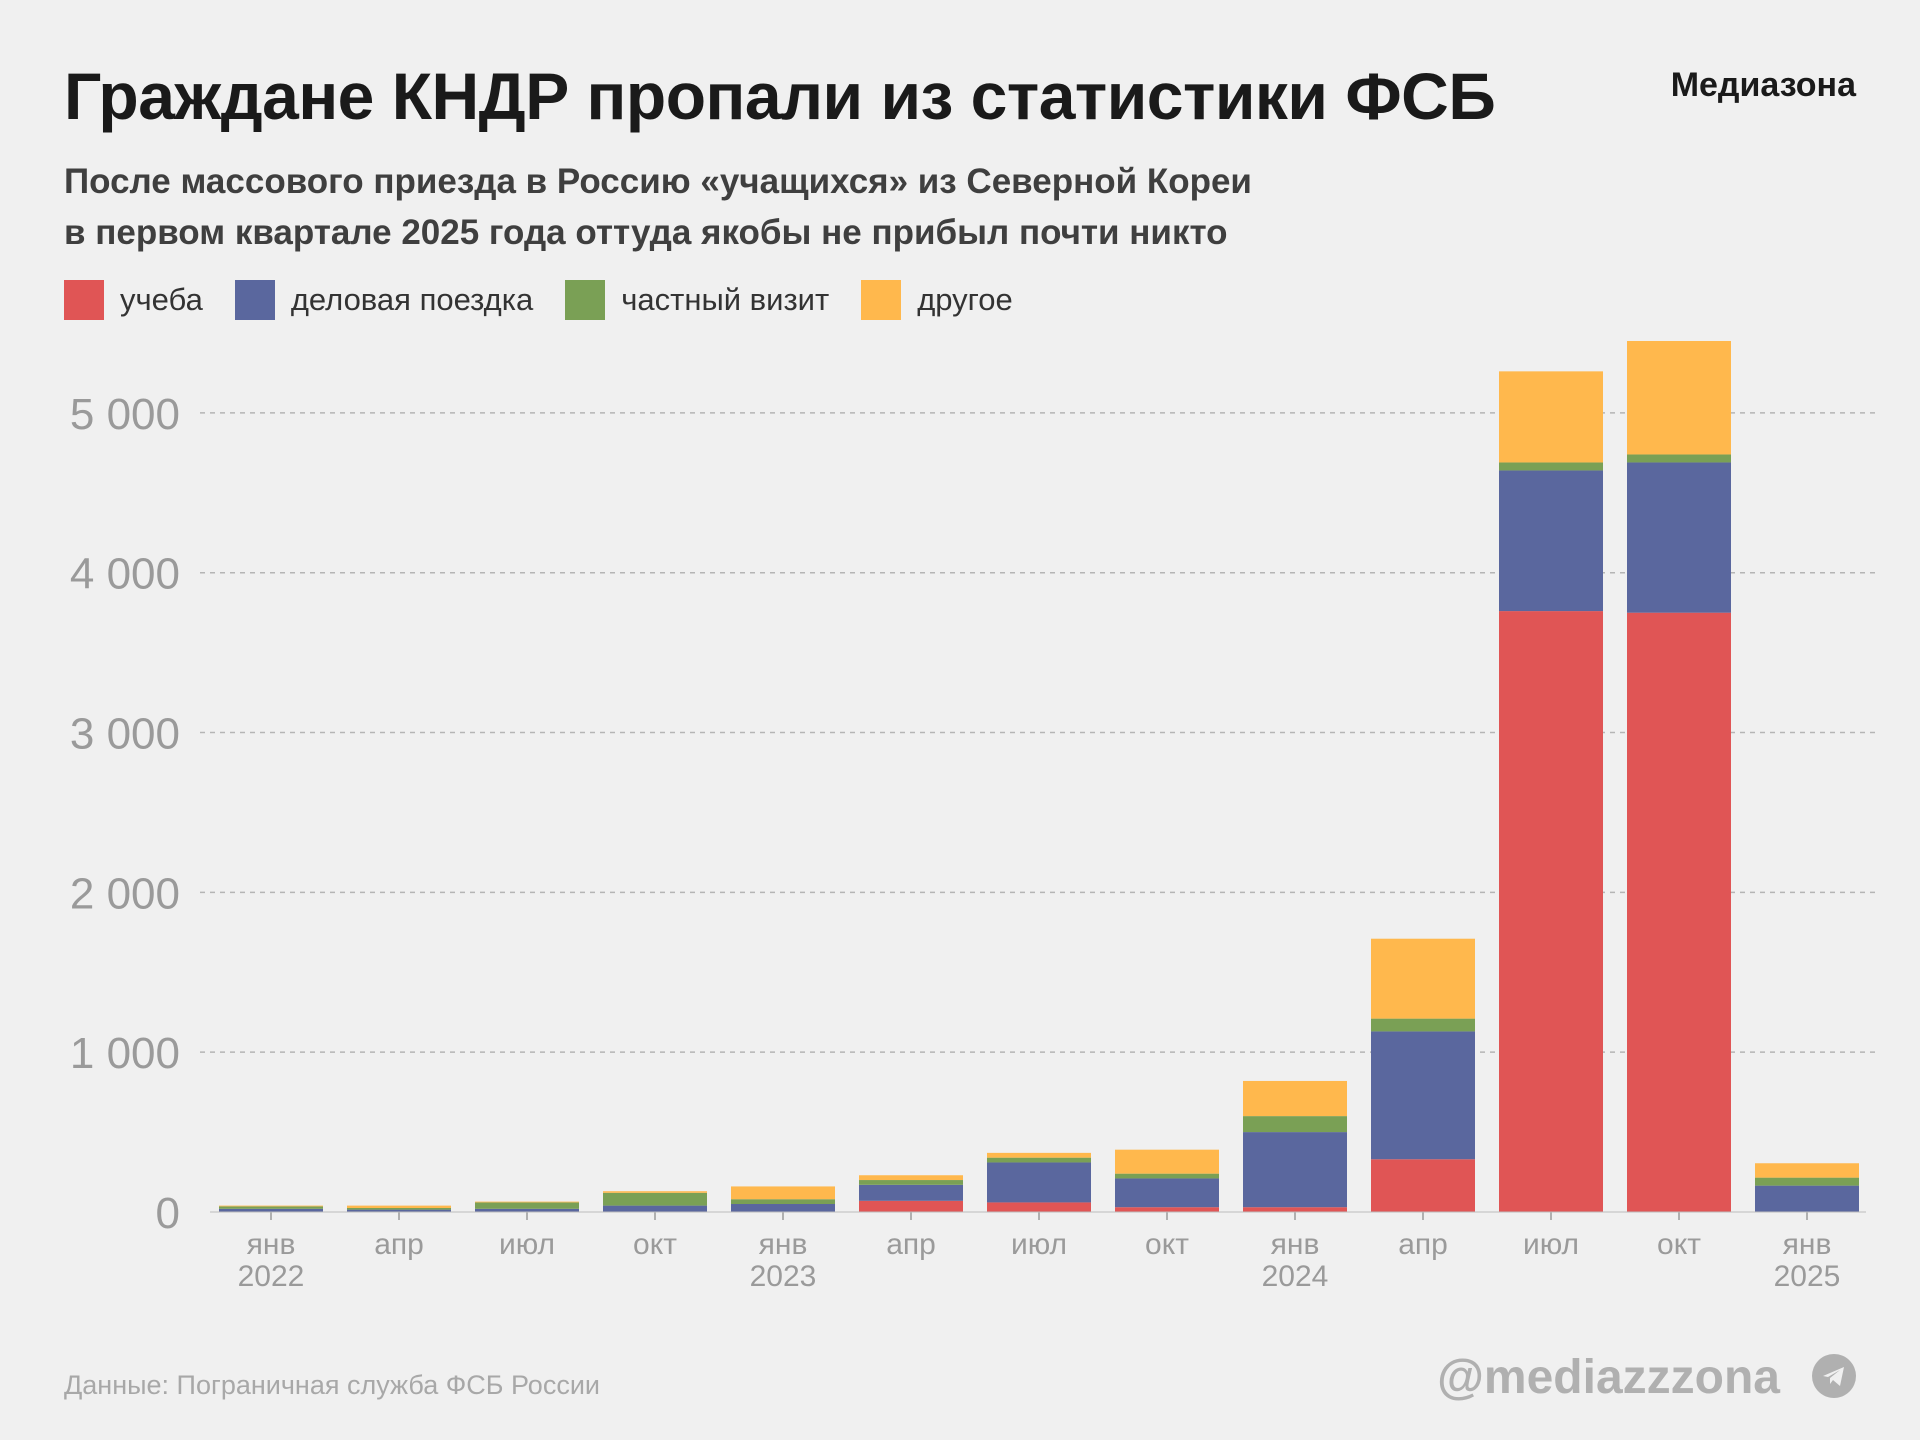 The width and height of the screenshot is (1920, 1440). I want to click on legend-item-private: частный визит, so click(697, 300).